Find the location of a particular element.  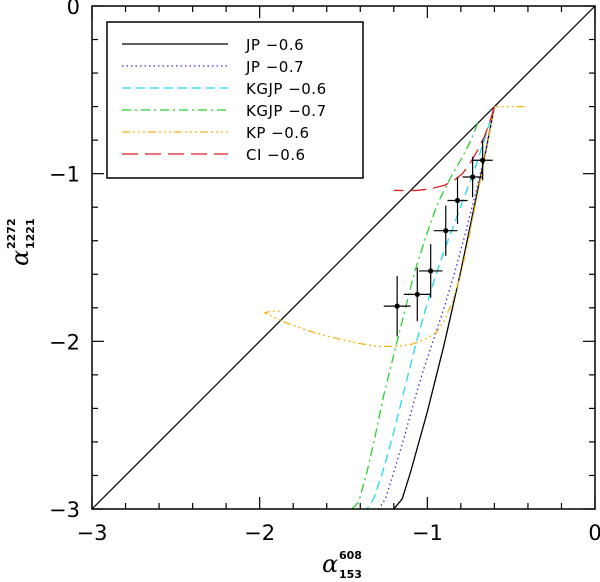

x-tick-label: −2 is located at coordinates (259, 533).